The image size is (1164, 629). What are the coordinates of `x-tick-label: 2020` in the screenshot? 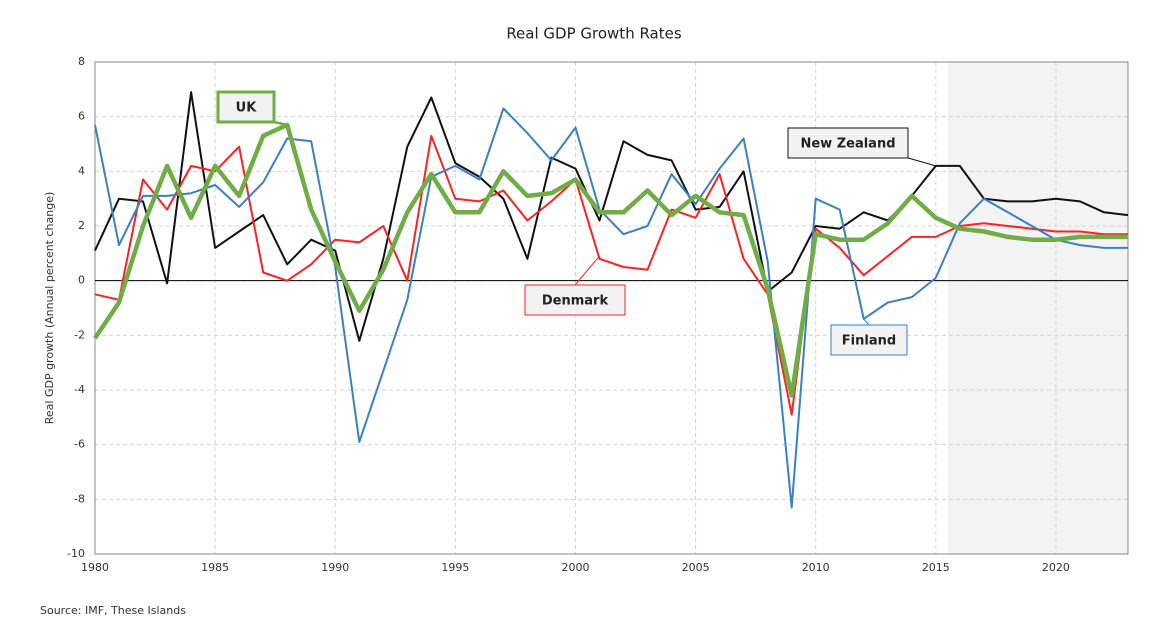 It's located at (1056, 567).